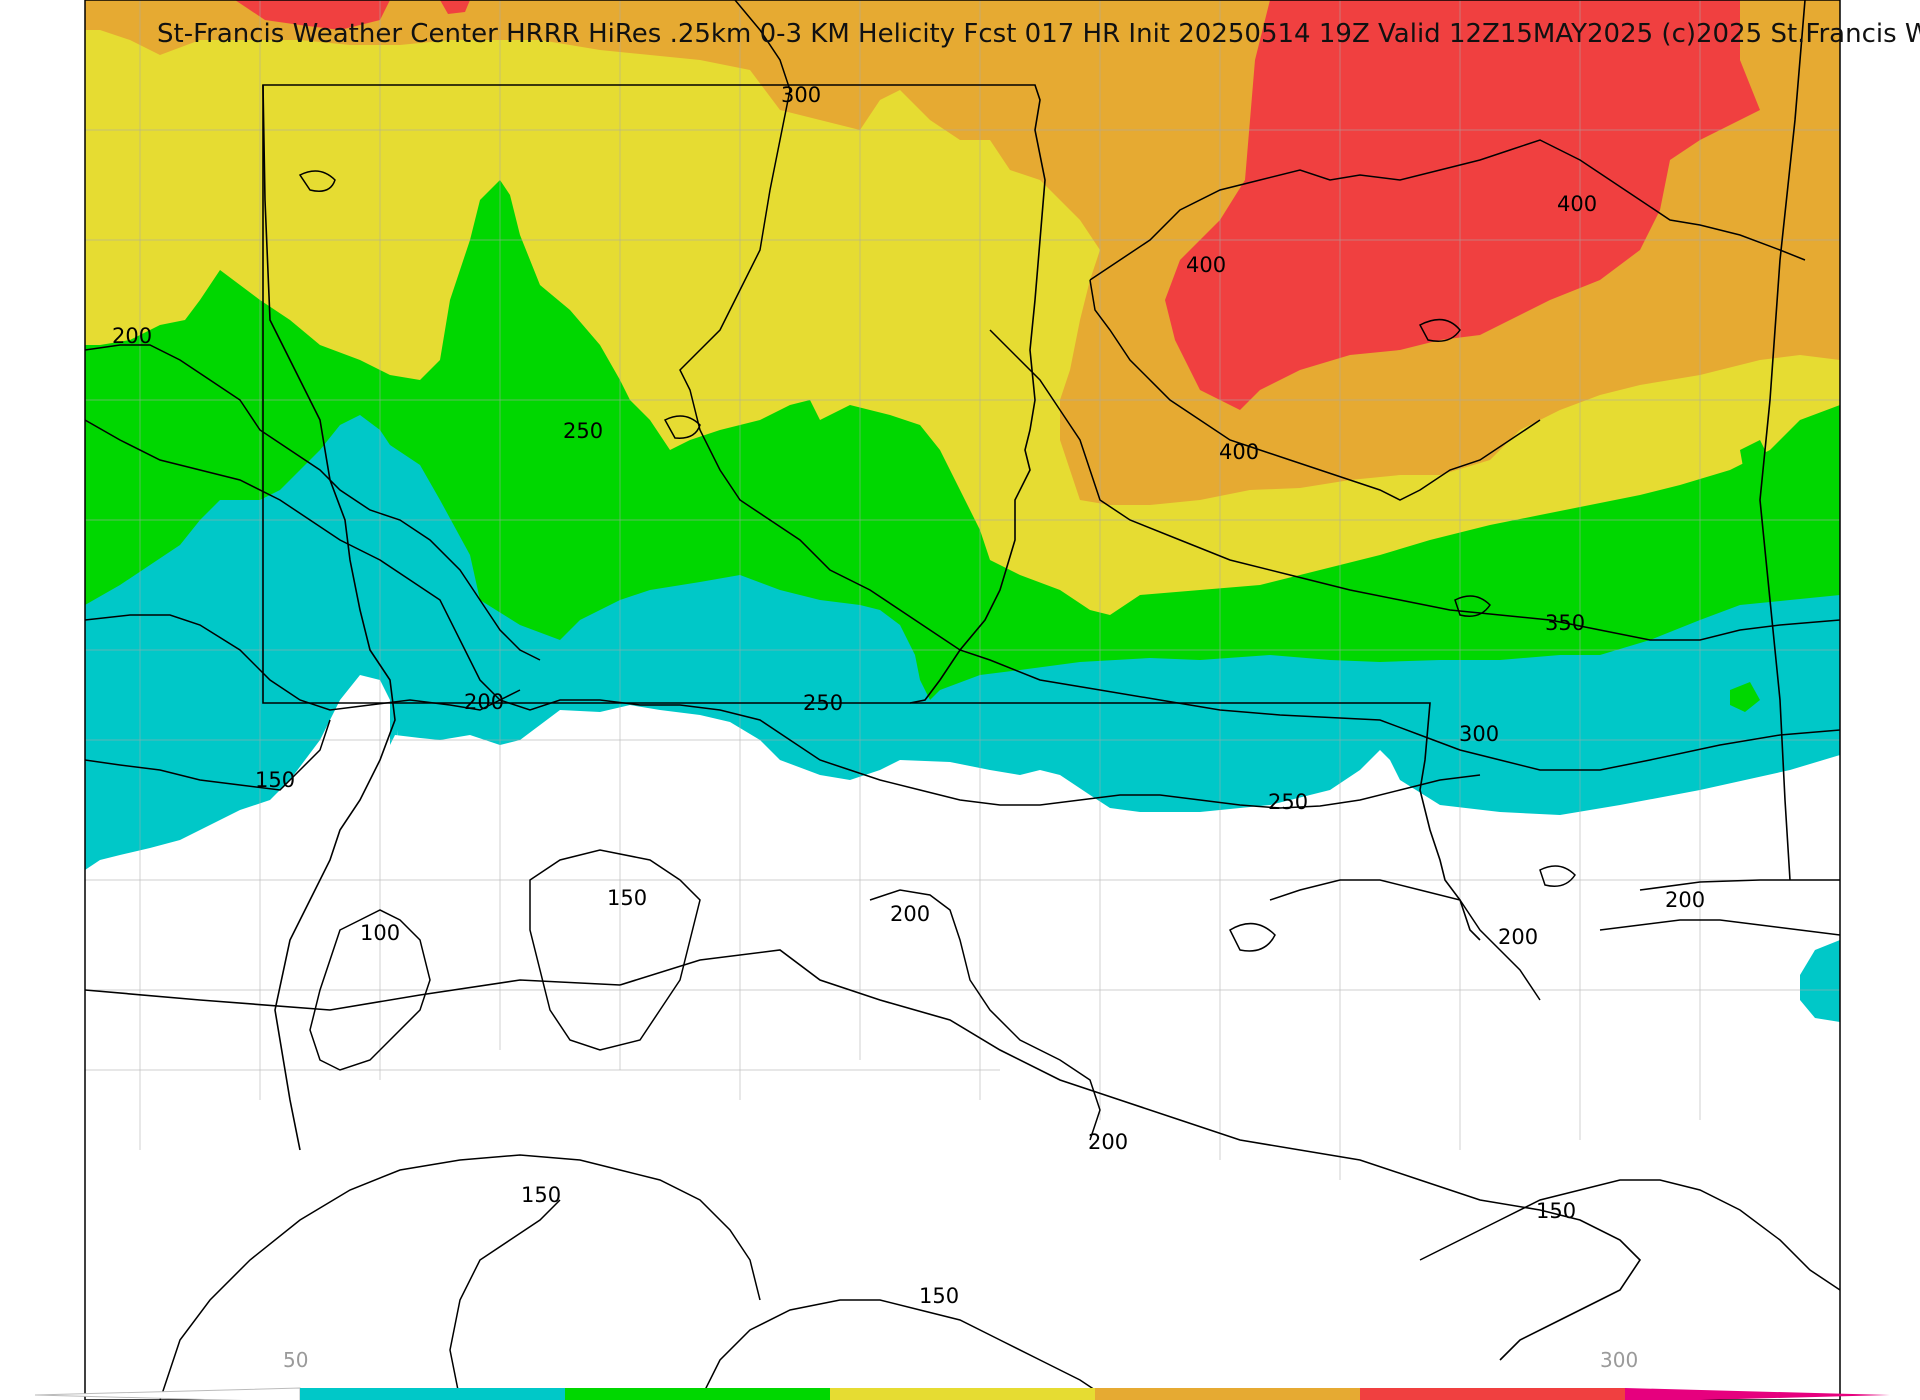 This screenshot has height=1400, width=1920. What do you see at coordinates (369, 785) in the screenshot?
I see `band-below-150-hole-west` at bounding box center [369, 785].